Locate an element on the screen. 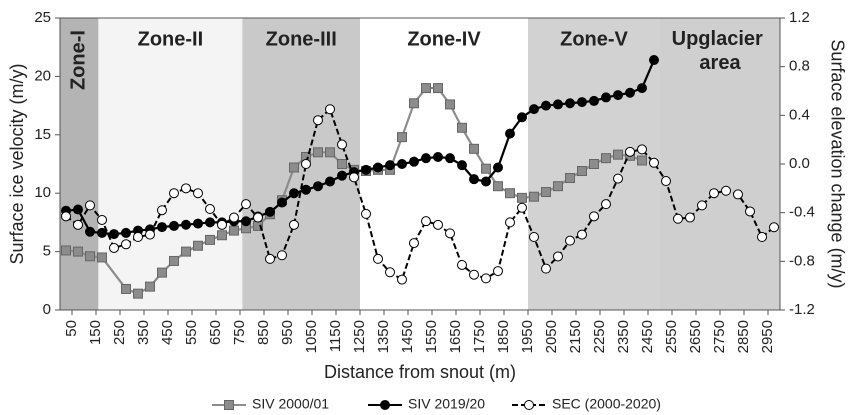 This screenshot has height=415, width=851. x-tick-label: 1150 is located at coordinates (335, 336).